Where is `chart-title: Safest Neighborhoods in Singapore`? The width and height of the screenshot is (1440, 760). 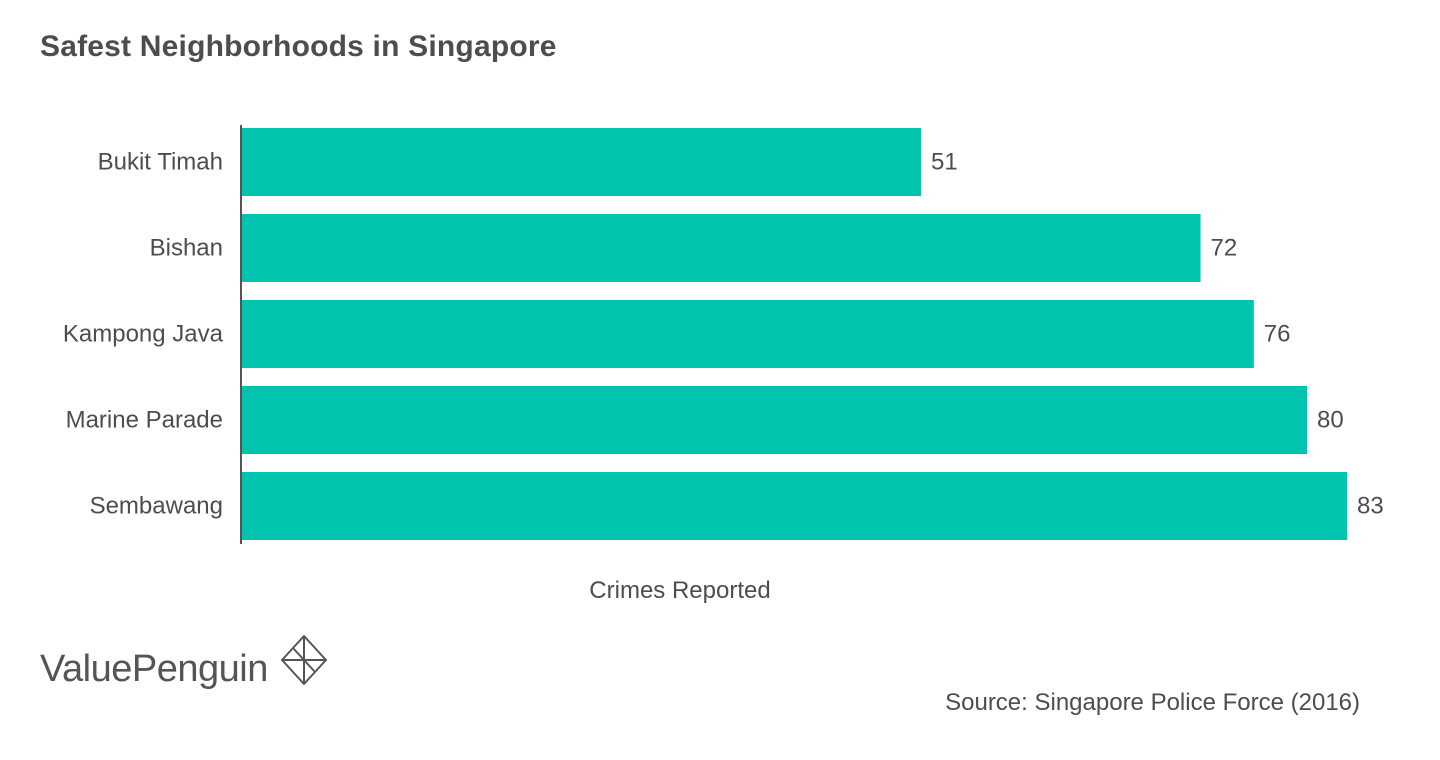
chart-title: Safest Neighborhoods in Singapore is located at coordinates (298, 46).